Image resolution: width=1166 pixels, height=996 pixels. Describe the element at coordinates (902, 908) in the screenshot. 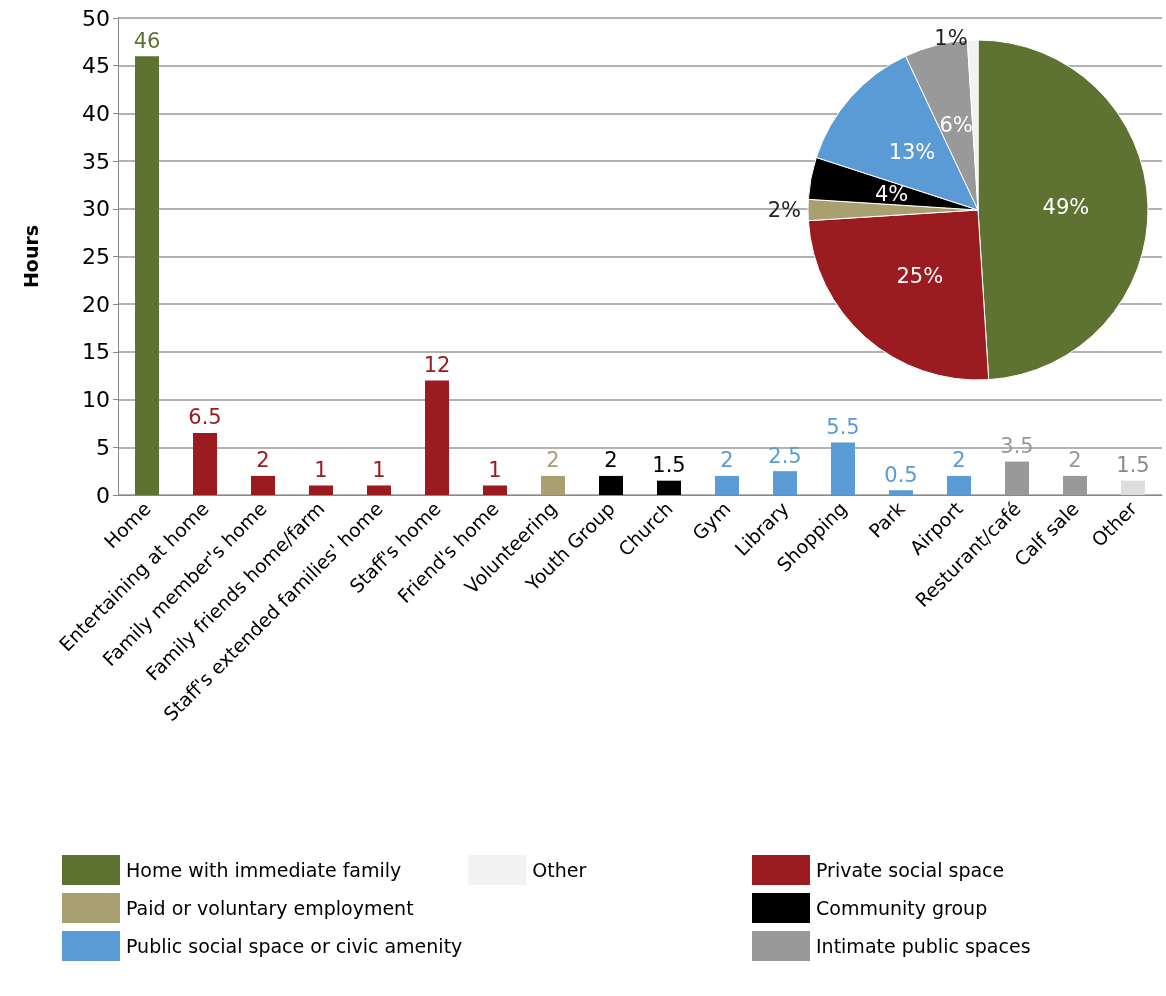

I see `legend-label: Community group` at that location.